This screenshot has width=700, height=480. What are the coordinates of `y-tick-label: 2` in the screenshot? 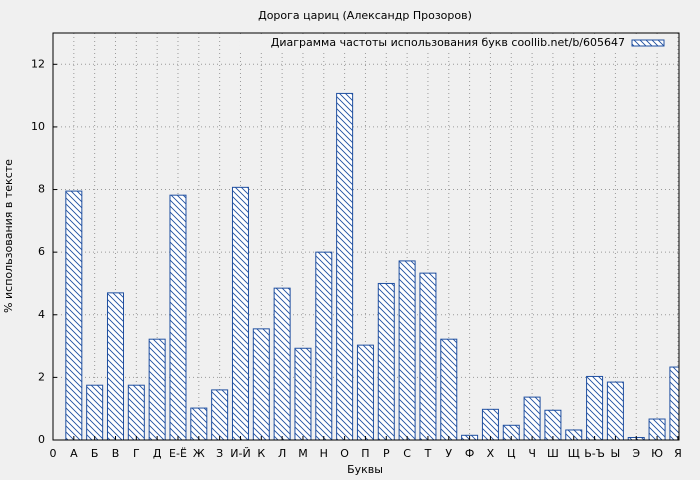 It's located at (41, 376).